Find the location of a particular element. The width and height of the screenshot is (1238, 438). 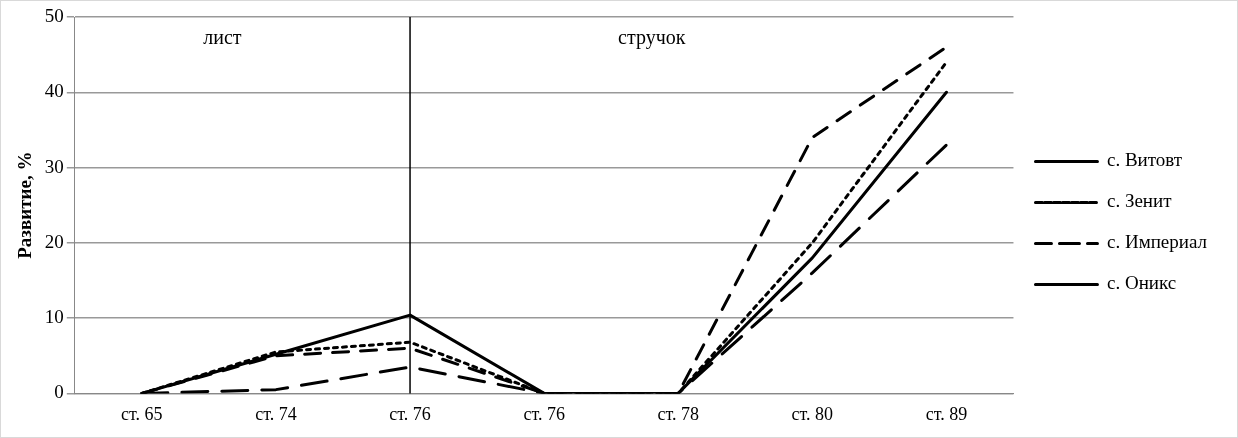

x-tick-label: ст. 74 is located at coordinates (276, 413).